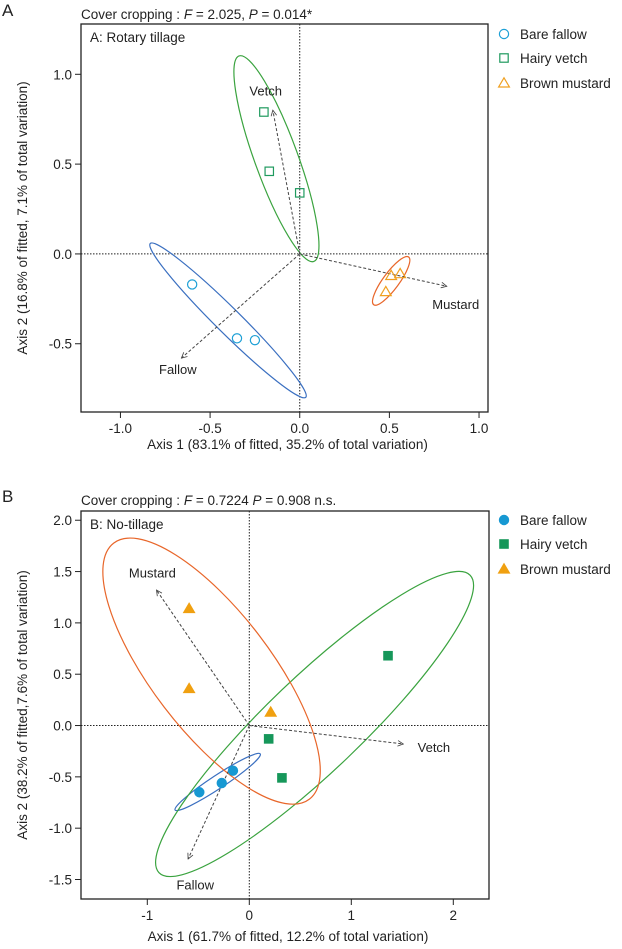 Image resolution: width=622 pixels, height=949 pixels. I want to click on x-tick-label: -0.5, so click(209, 428).